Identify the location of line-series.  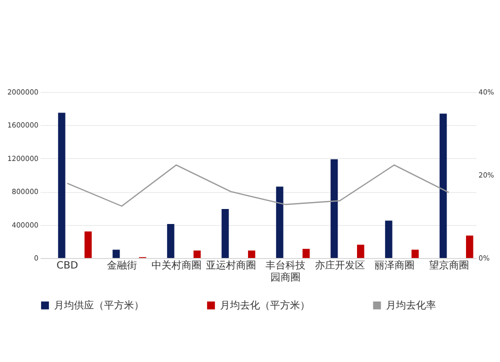
(258, 185).